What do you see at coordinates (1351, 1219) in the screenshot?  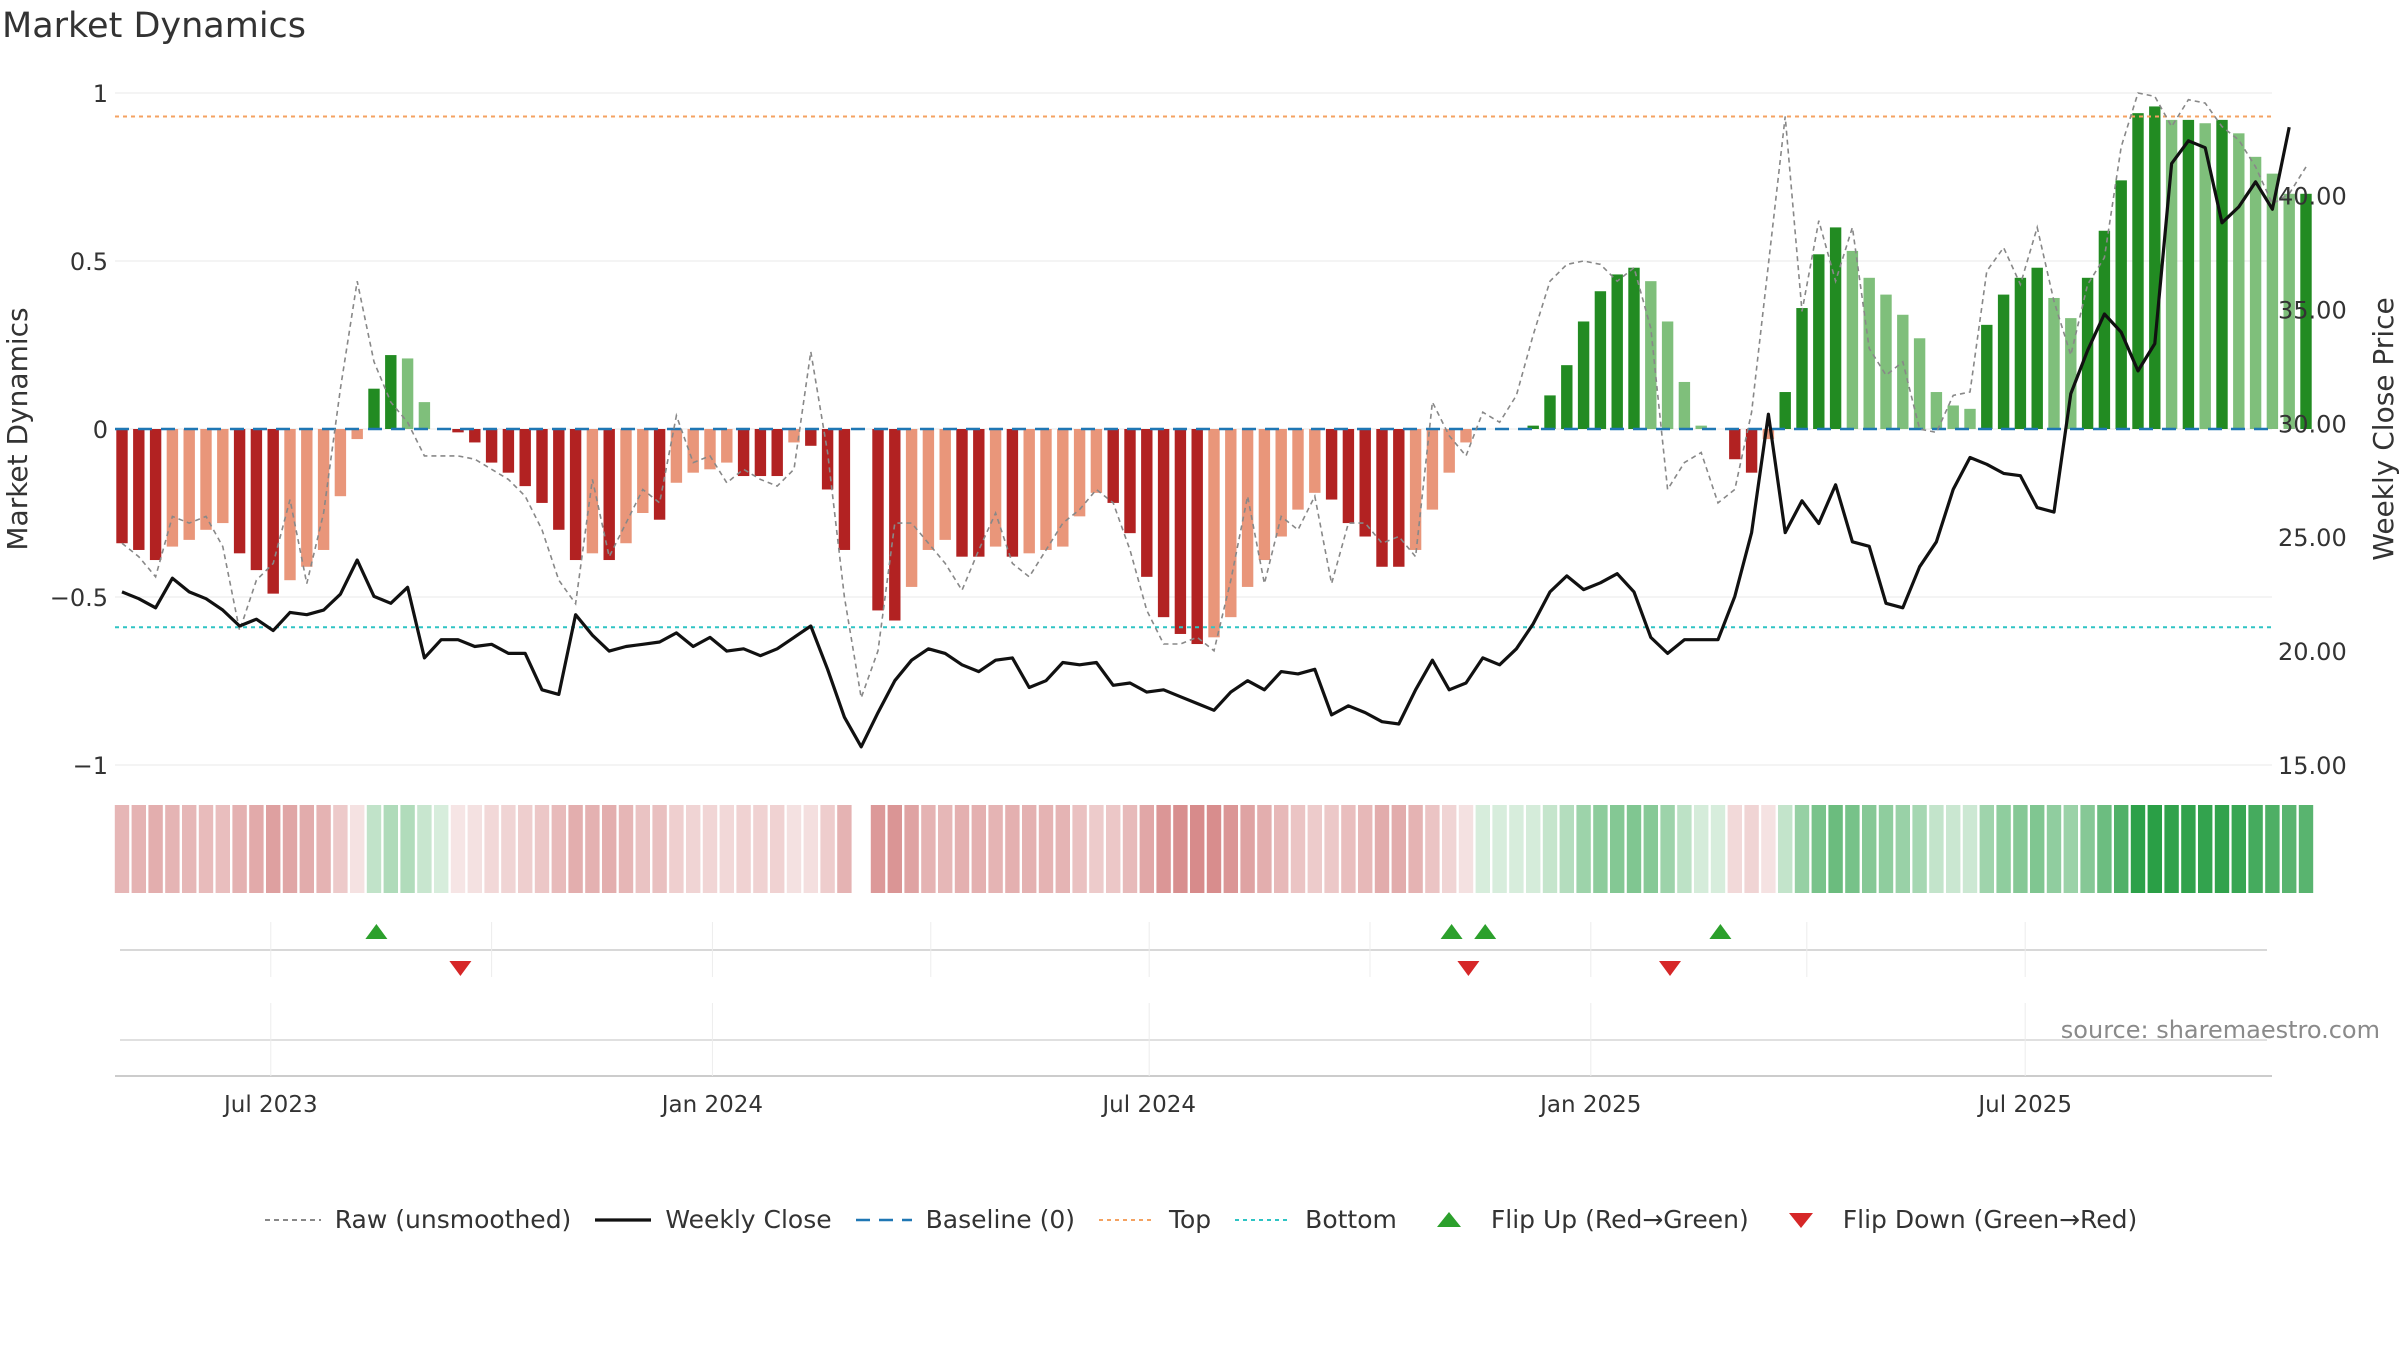 I see `legend-label: Bottom` at bounding box center [1351, 1219].